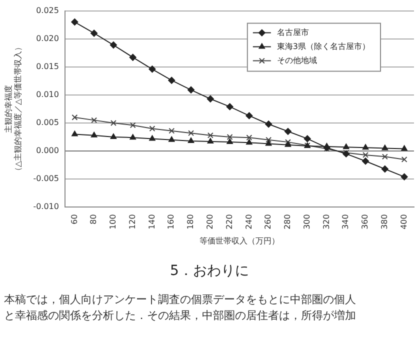 This screenshot has width=419, height=357. I want to click on legend-label: 東海3県（除く名古屋市）, so click(323, 46).